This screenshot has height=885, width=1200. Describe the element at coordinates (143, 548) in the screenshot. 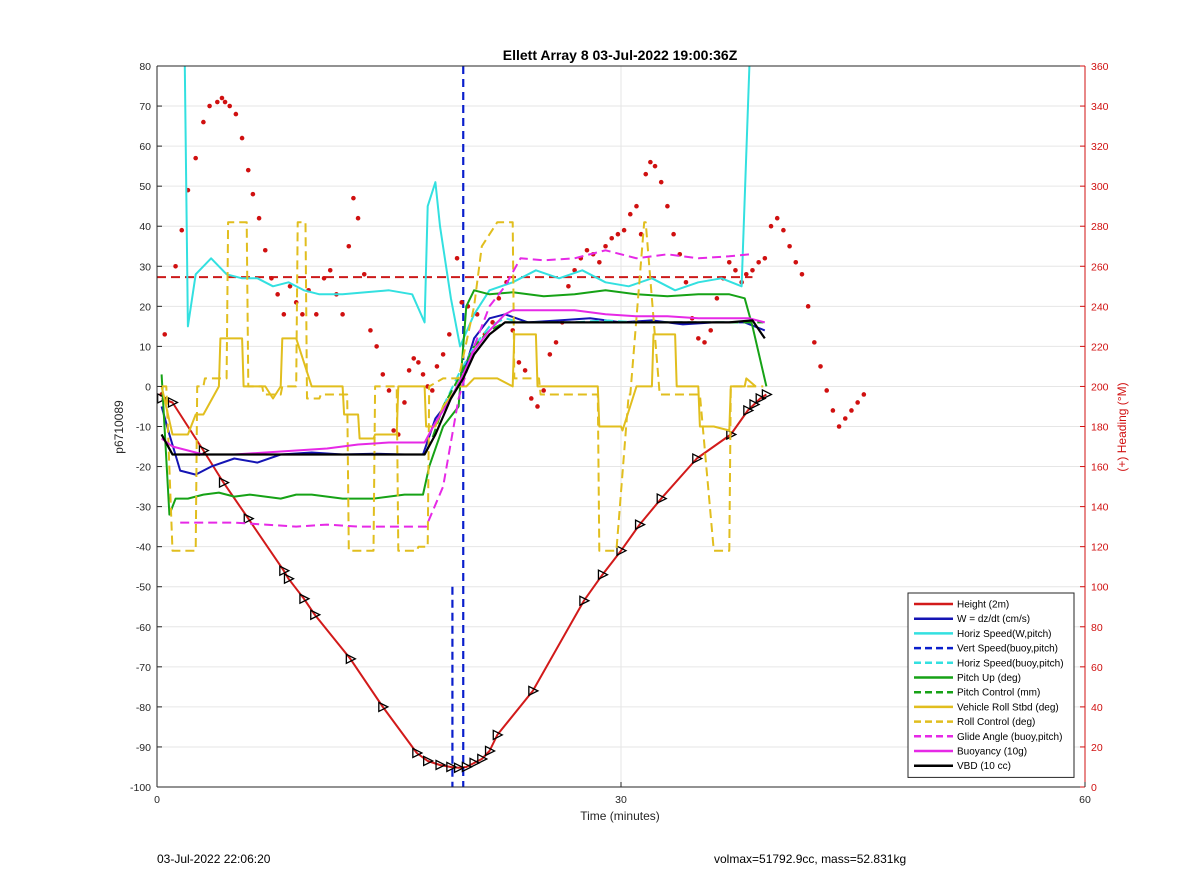

I see `y-tick-label: -40` at that location.